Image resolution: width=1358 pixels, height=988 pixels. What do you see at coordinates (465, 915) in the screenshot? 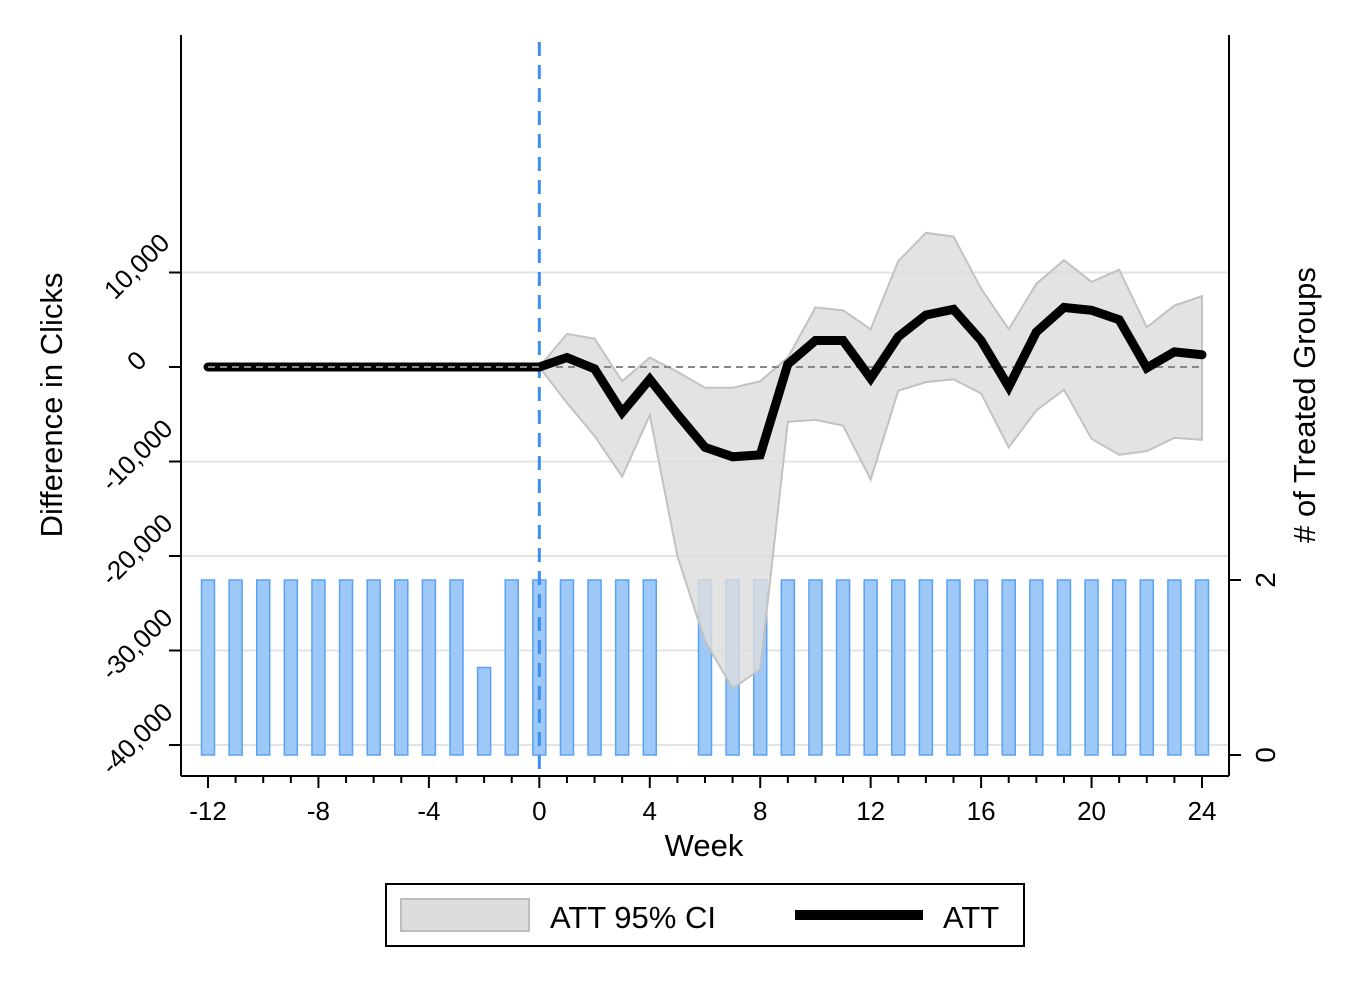
I see `legend-ci-swatch` at bounding box center [465, 915].